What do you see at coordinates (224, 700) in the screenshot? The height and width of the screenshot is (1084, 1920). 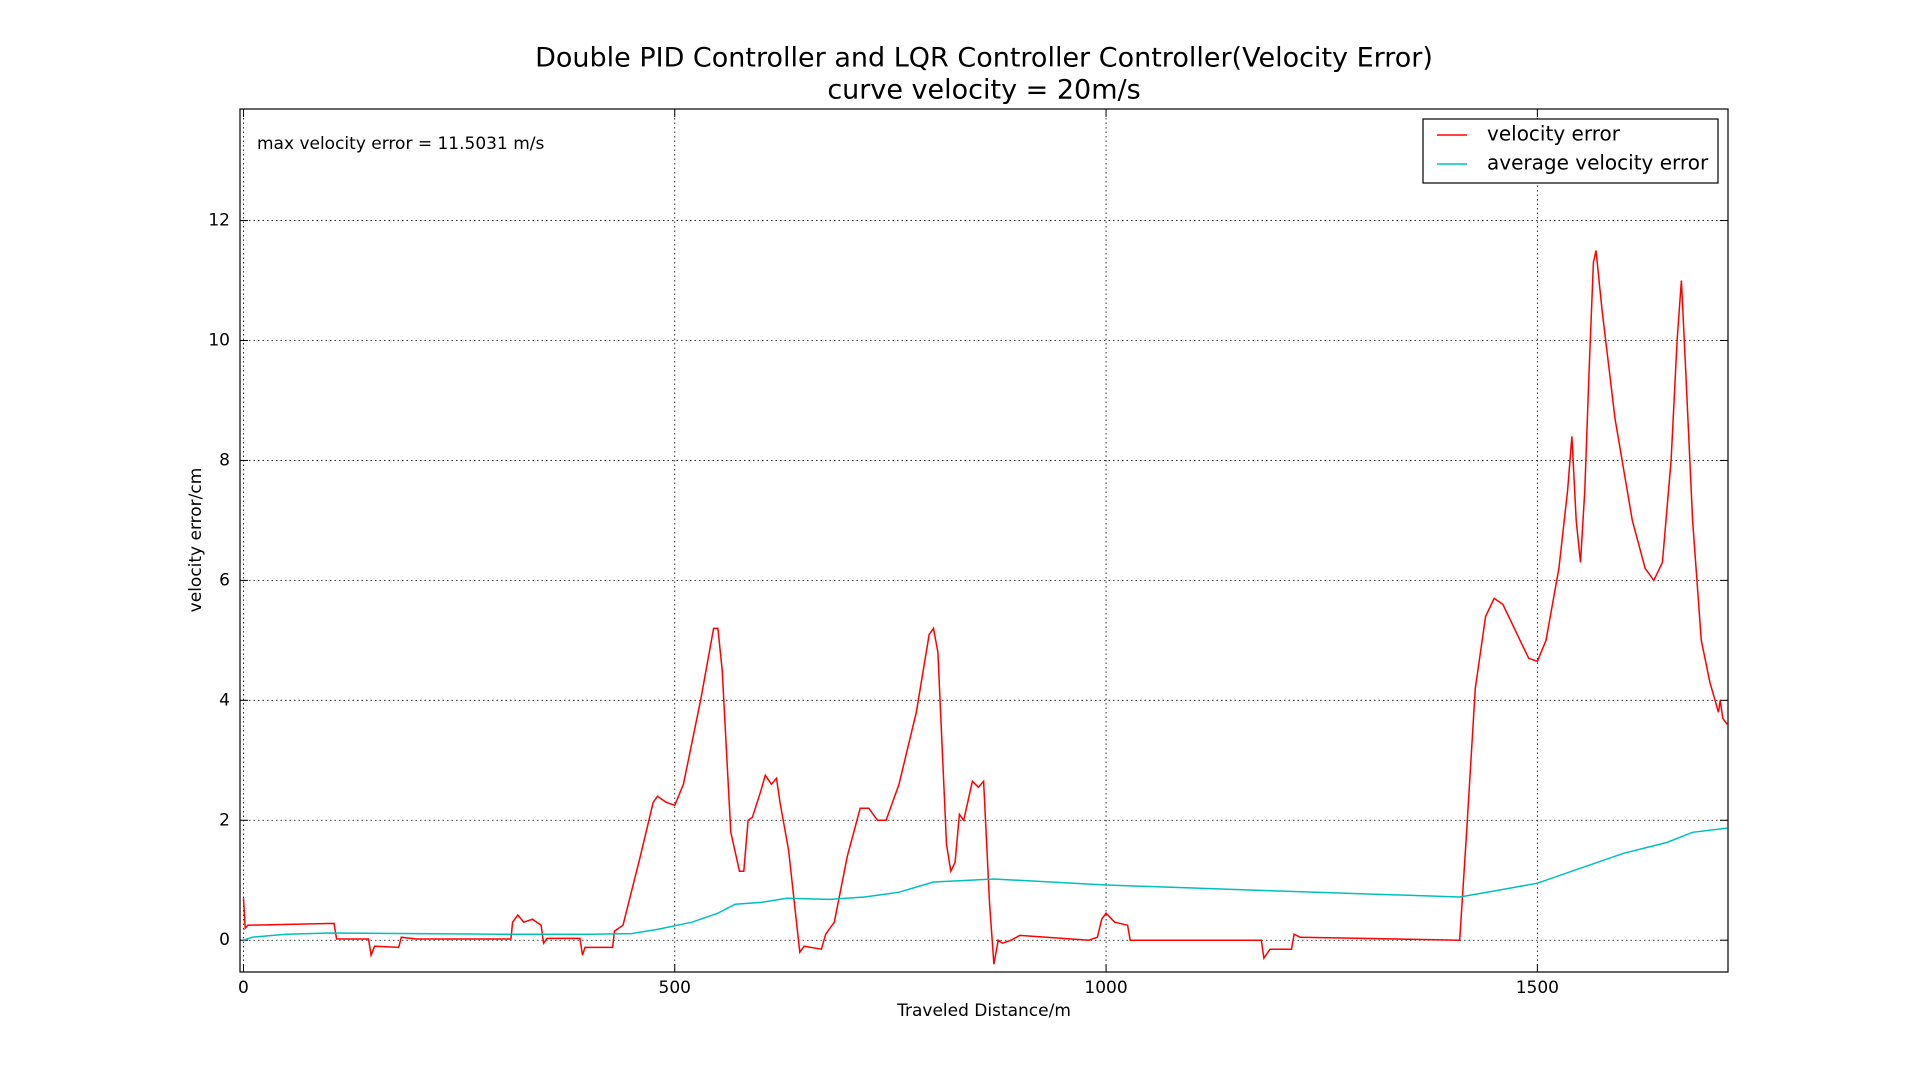 I see `y-tick-label: 4` at bounding box center [224, 700].